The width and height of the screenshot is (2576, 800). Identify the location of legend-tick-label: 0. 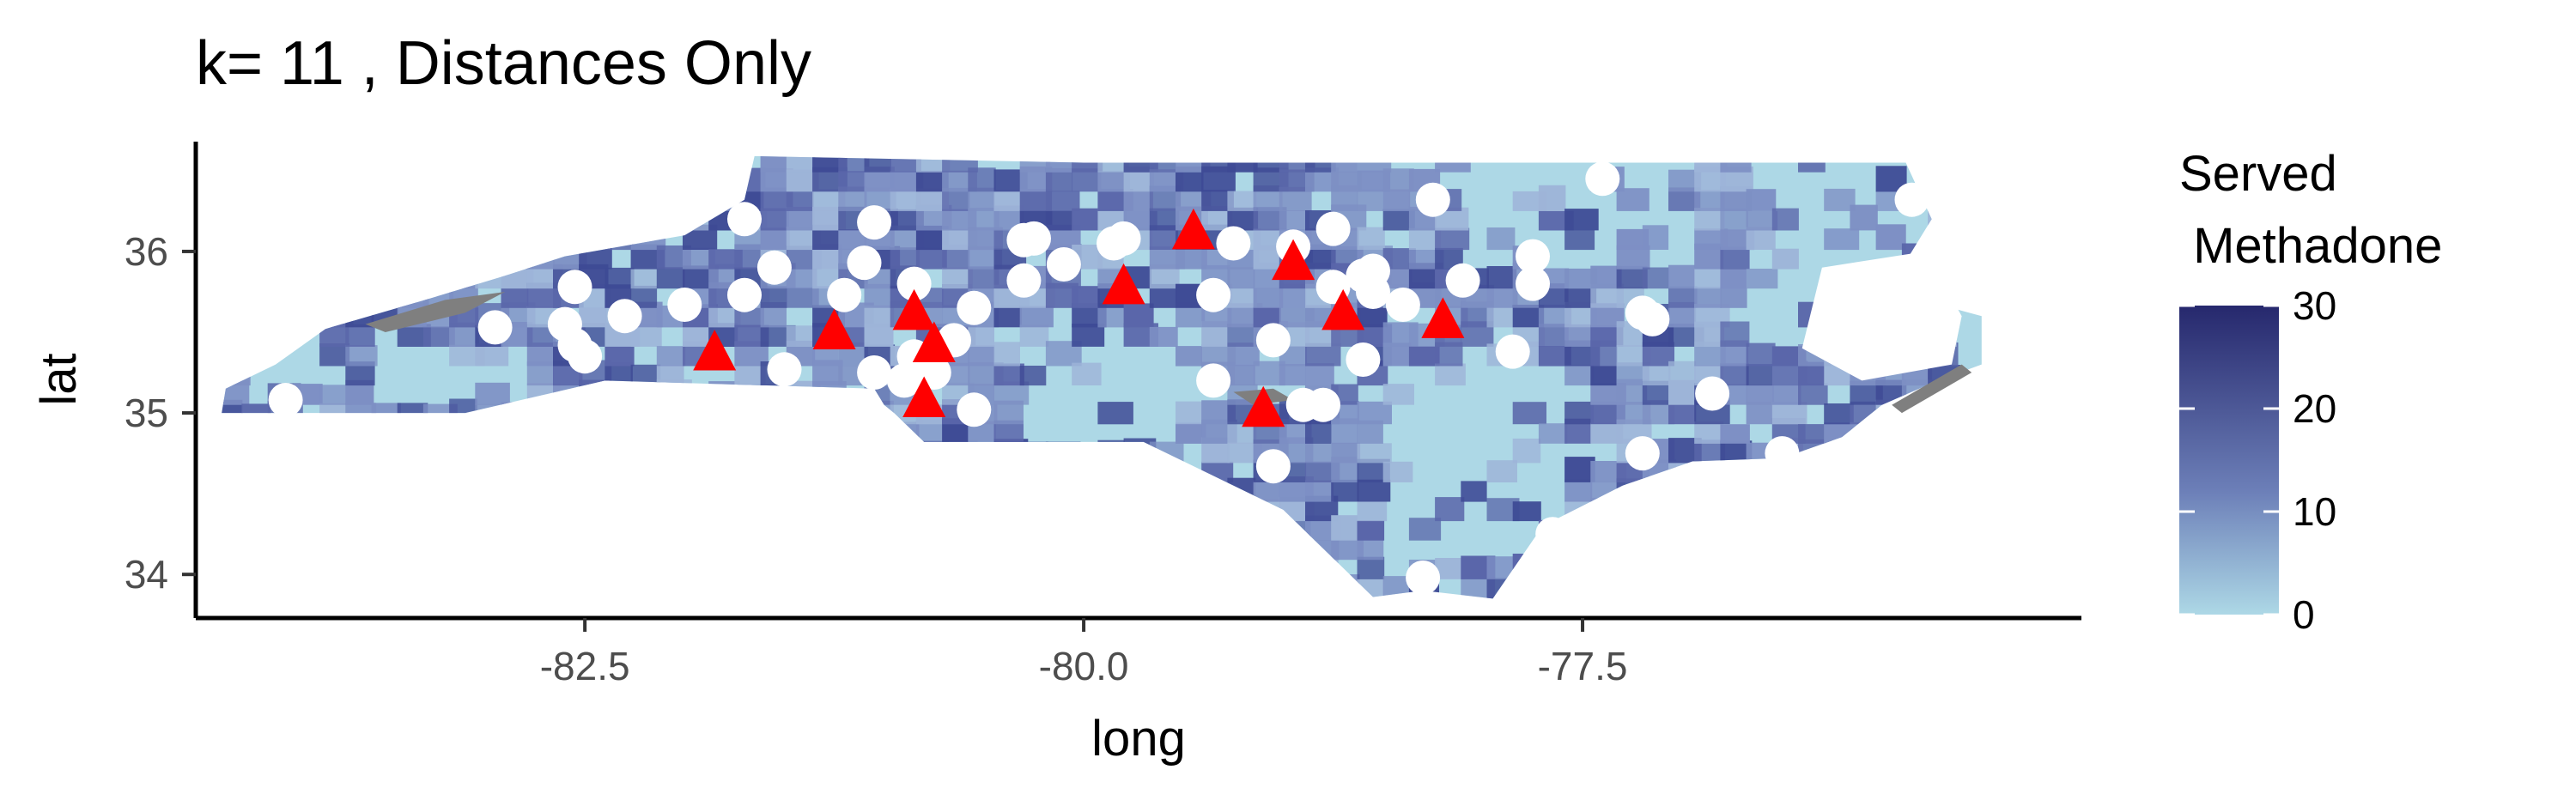
(2304, 614).